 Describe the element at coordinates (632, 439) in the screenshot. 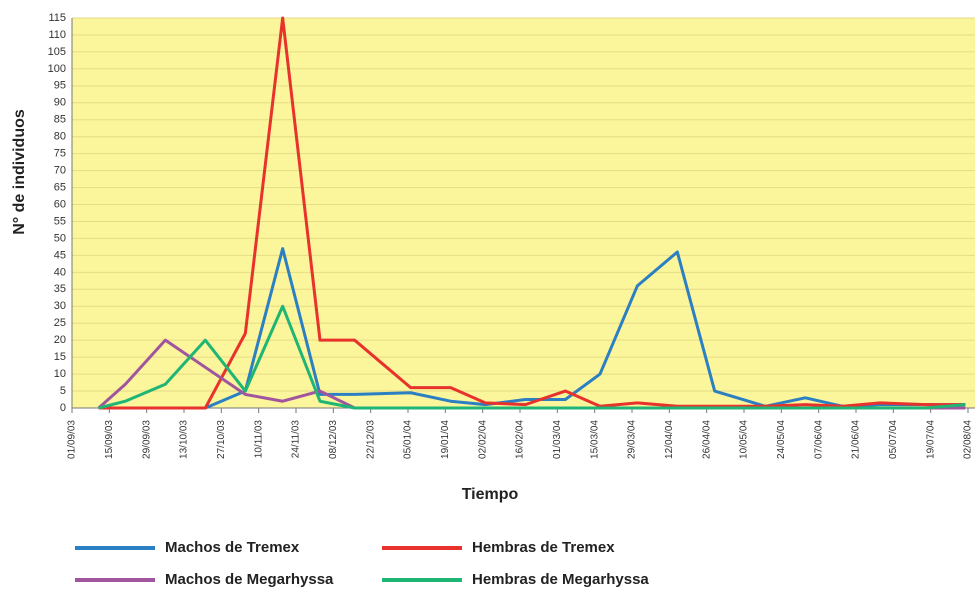

I see `x-tick-label: 29/03/04` at that location.